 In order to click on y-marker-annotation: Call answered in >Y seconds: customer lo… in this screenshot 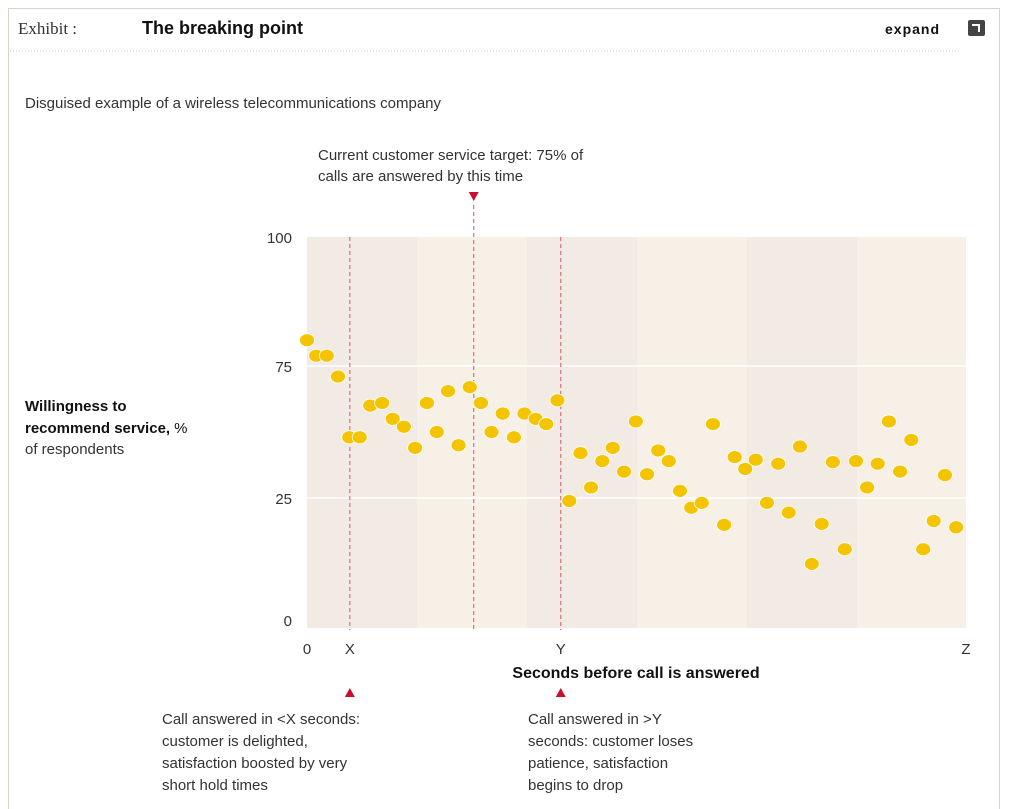, I will do `click(612, 752)`.